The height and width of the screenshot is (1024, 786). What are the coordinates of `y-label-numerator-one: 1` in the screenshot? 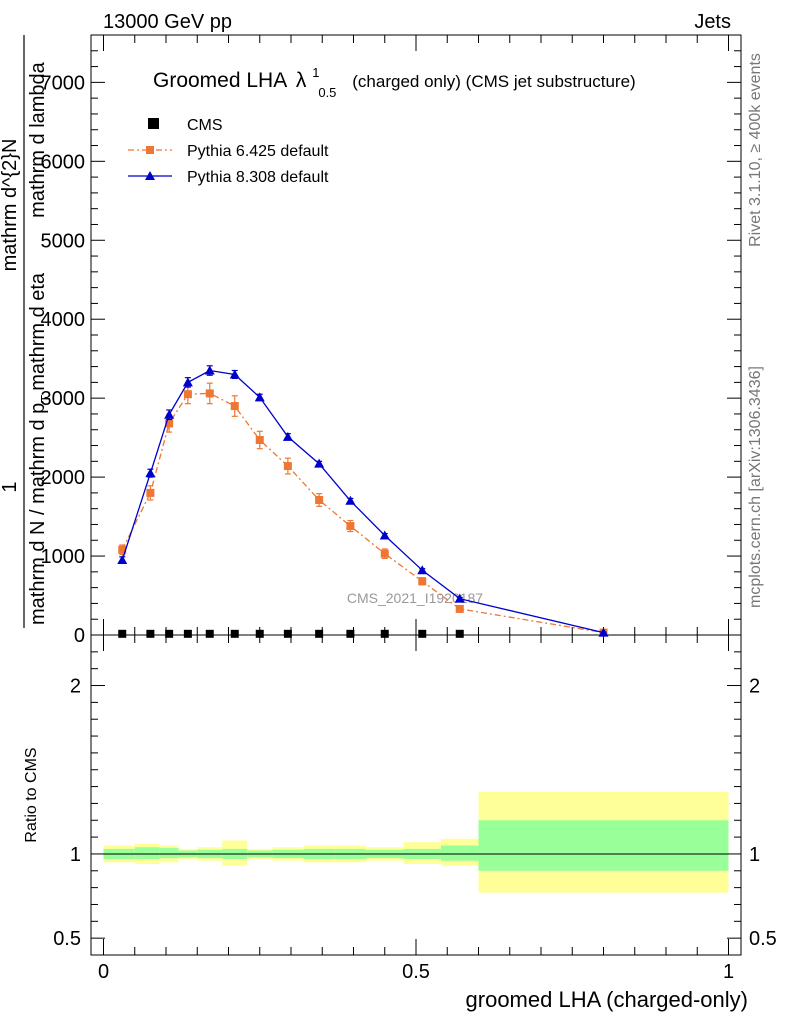 It's located at (10, 486).